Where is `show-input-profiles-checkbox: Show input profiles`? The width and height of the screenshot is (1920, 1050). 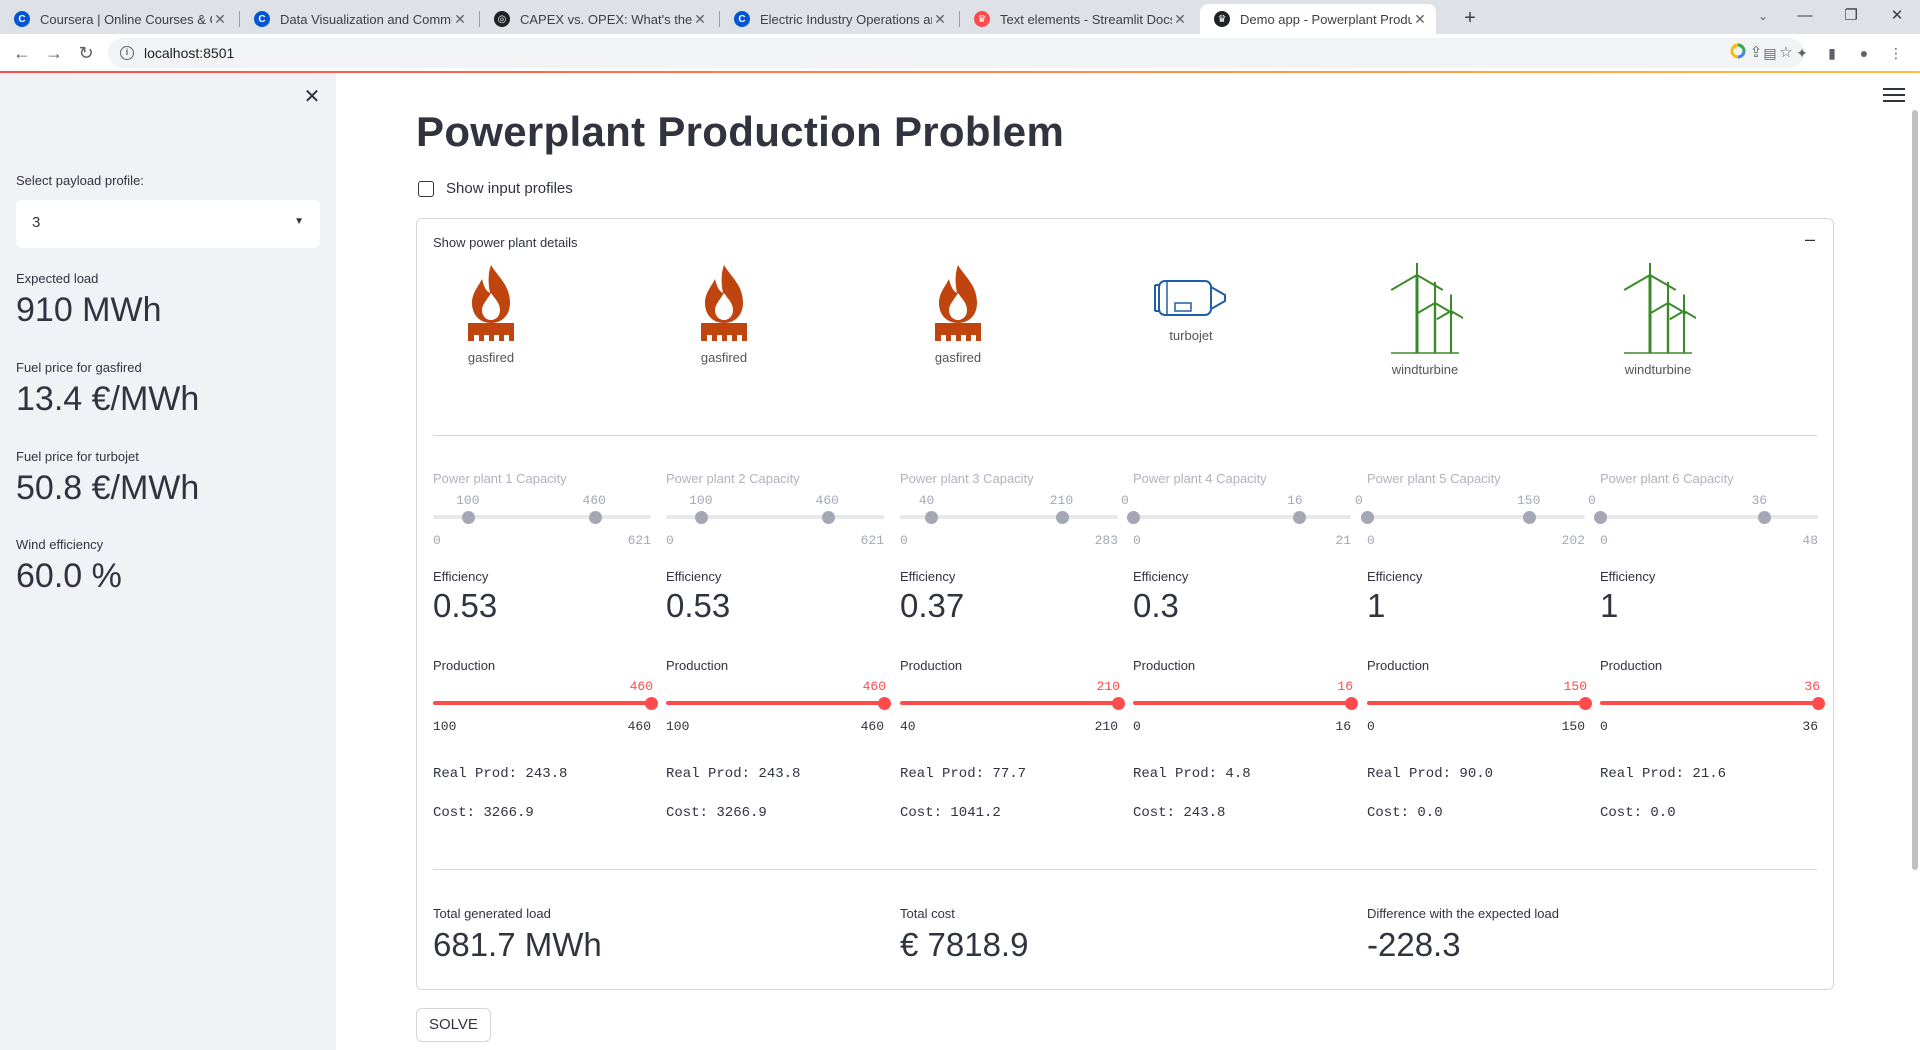
show-input-profiles-checkbox: Show input profiles is located at coordinates (495, 188).